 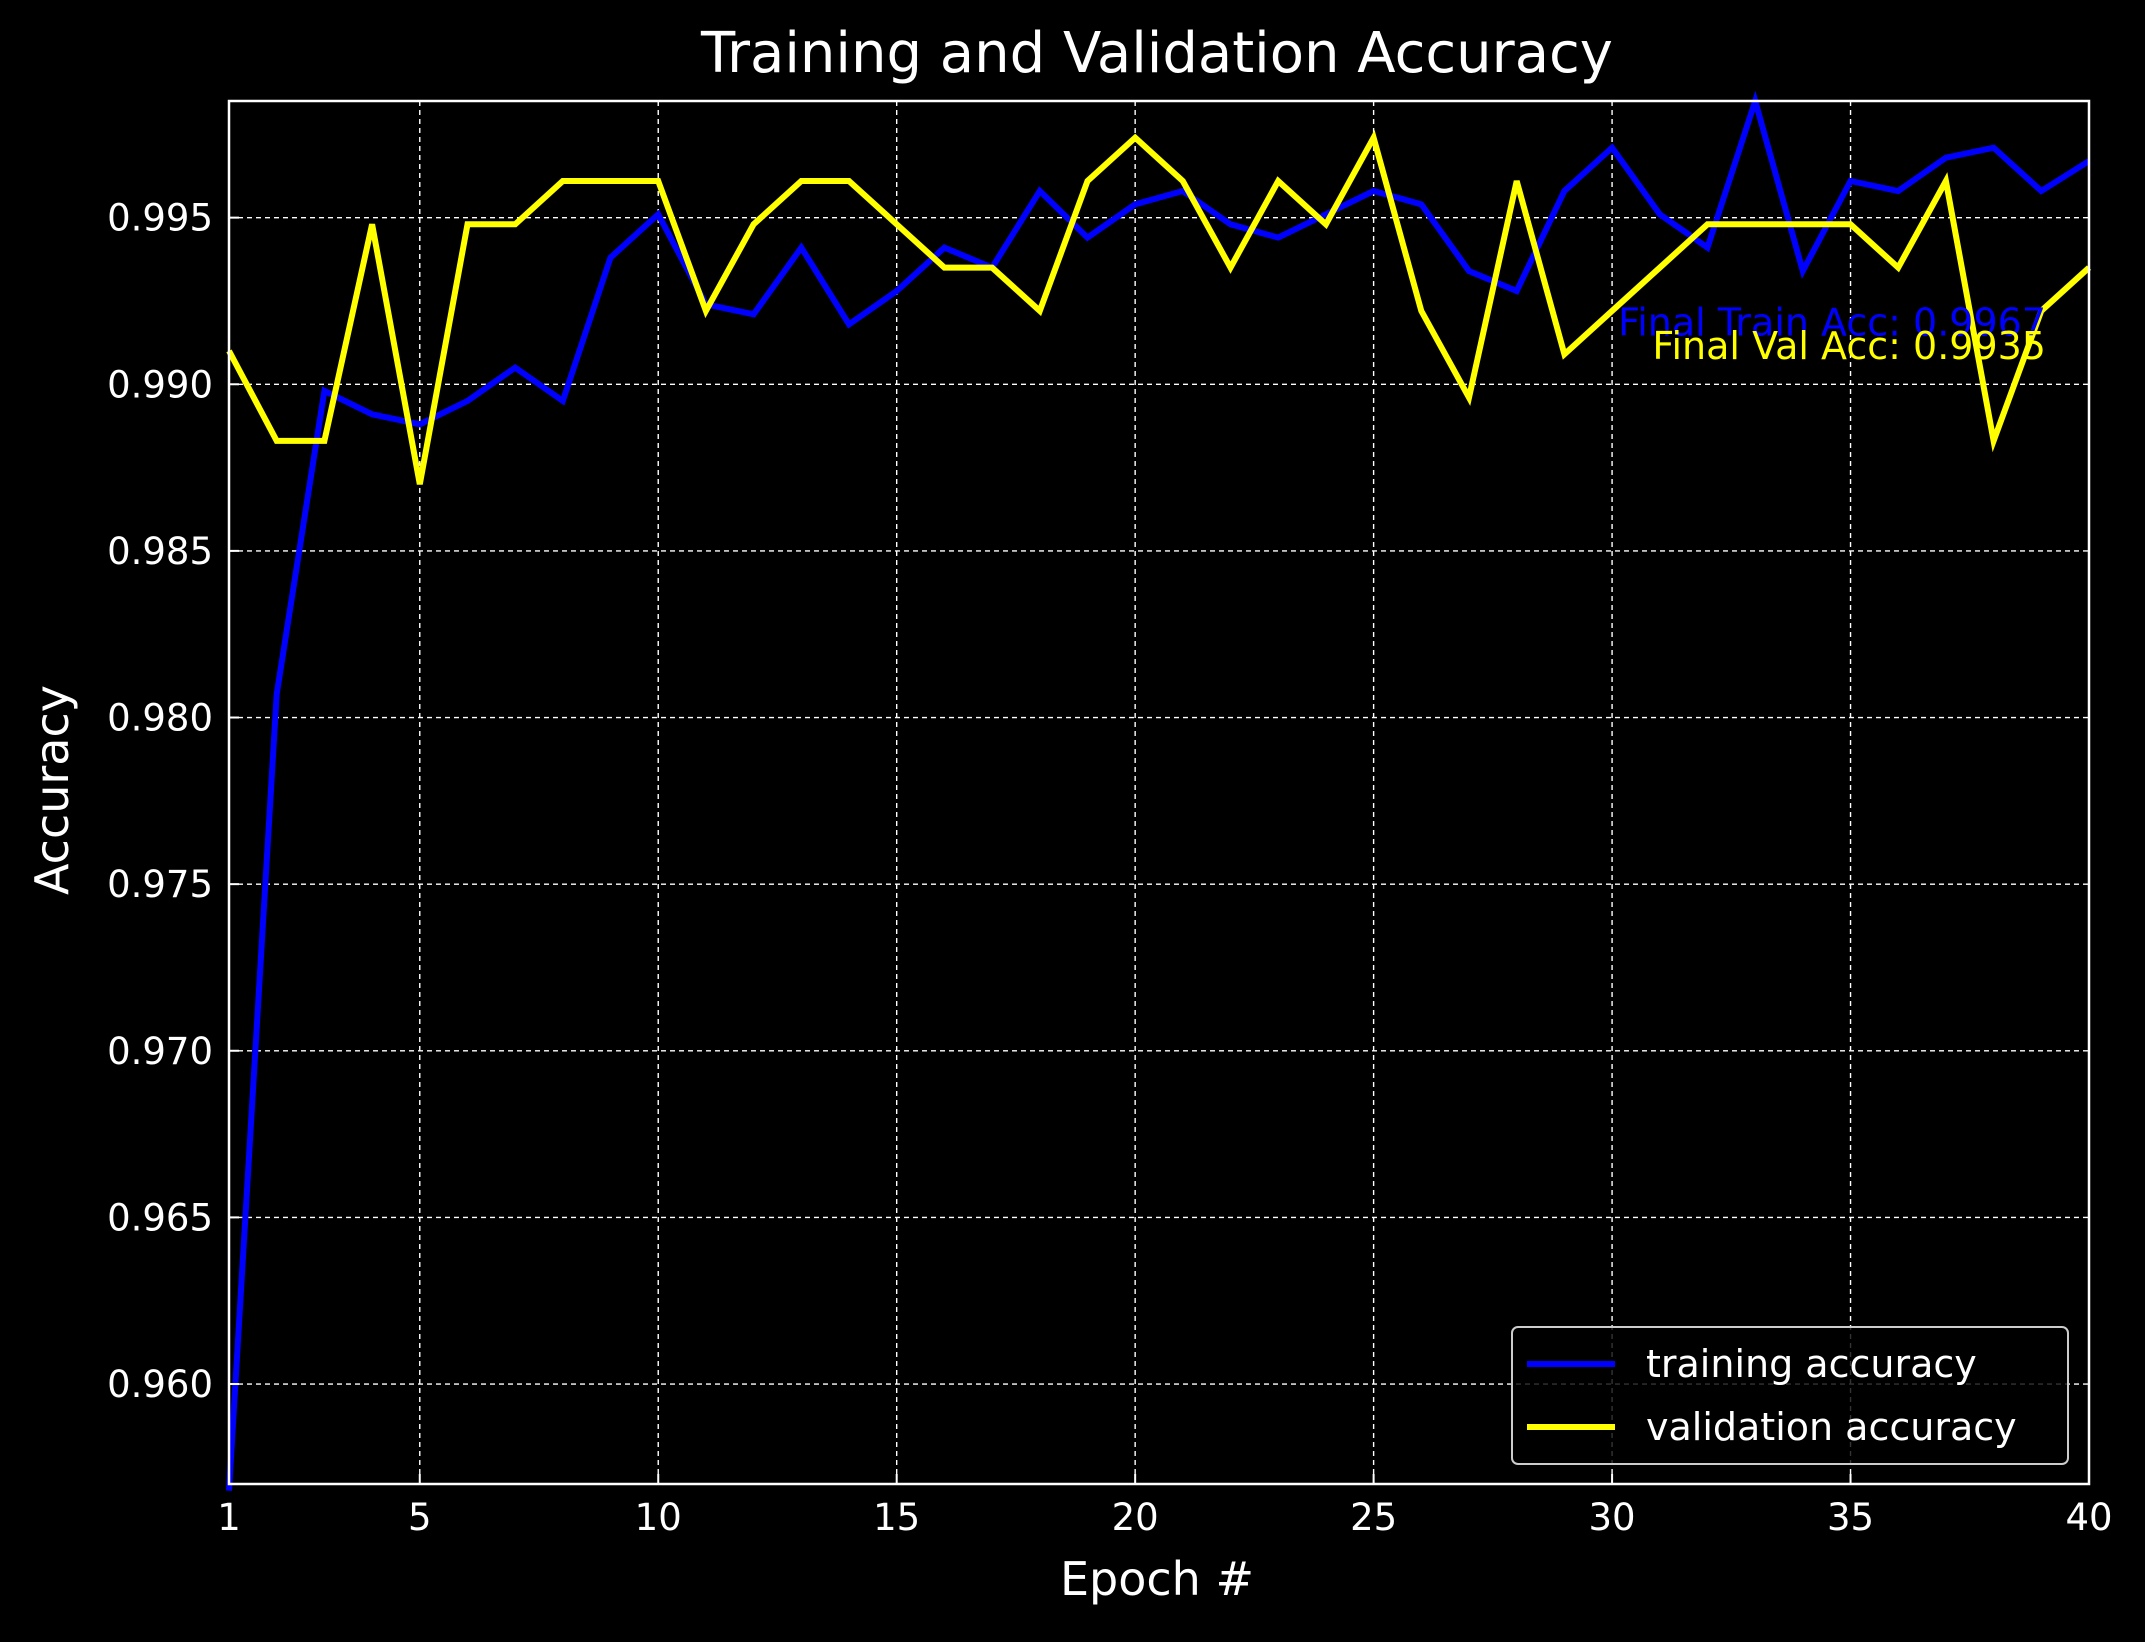 What do you see at coordinates (1811, 1364) in the screenshot?
I see `legend-label-training: training accuracy` at bounding box center [1811, 1364].